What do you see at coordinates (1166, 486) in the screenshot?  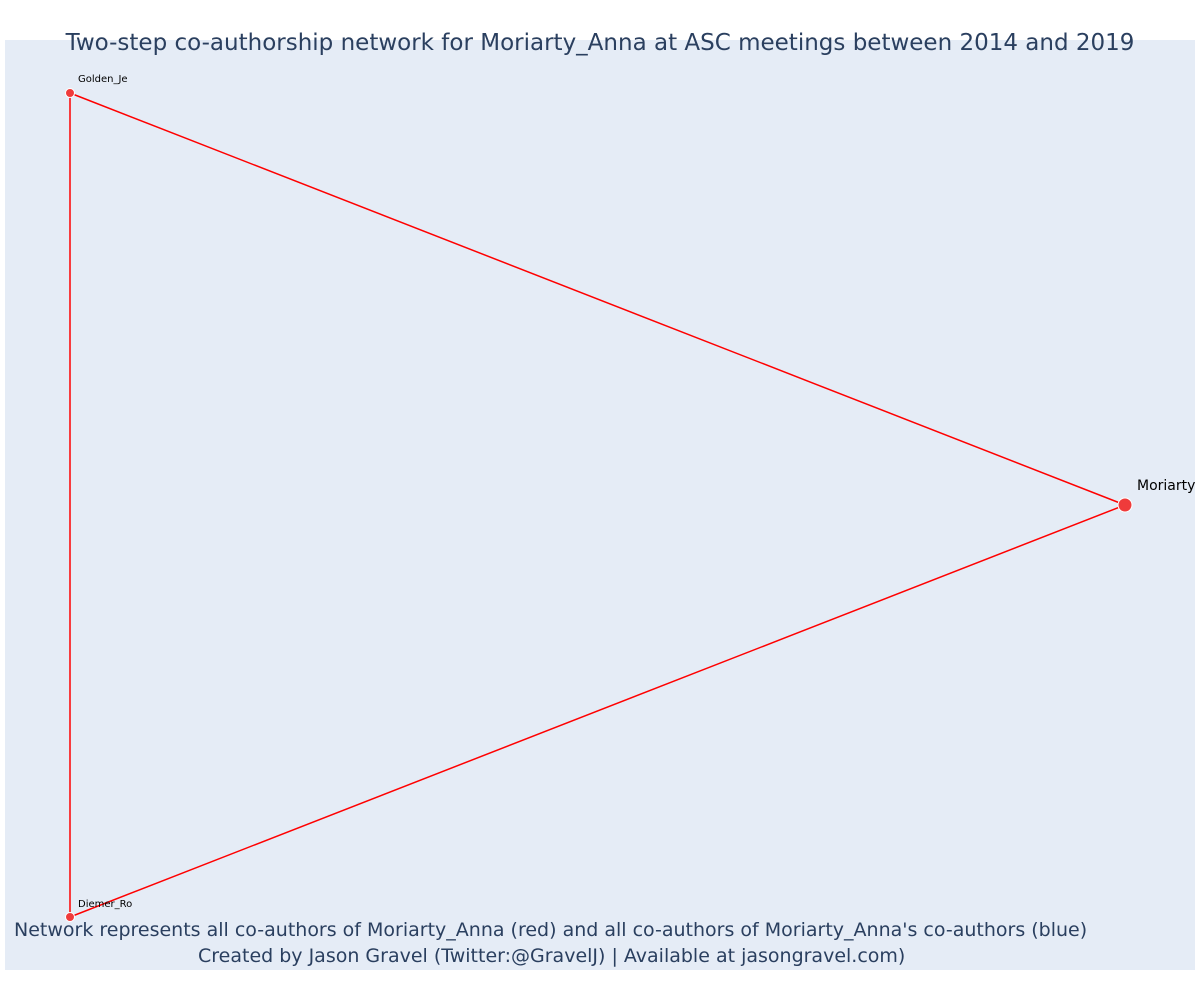 I see `node-label-moriarty: Moriarty` at bounding box center [1166, 486].